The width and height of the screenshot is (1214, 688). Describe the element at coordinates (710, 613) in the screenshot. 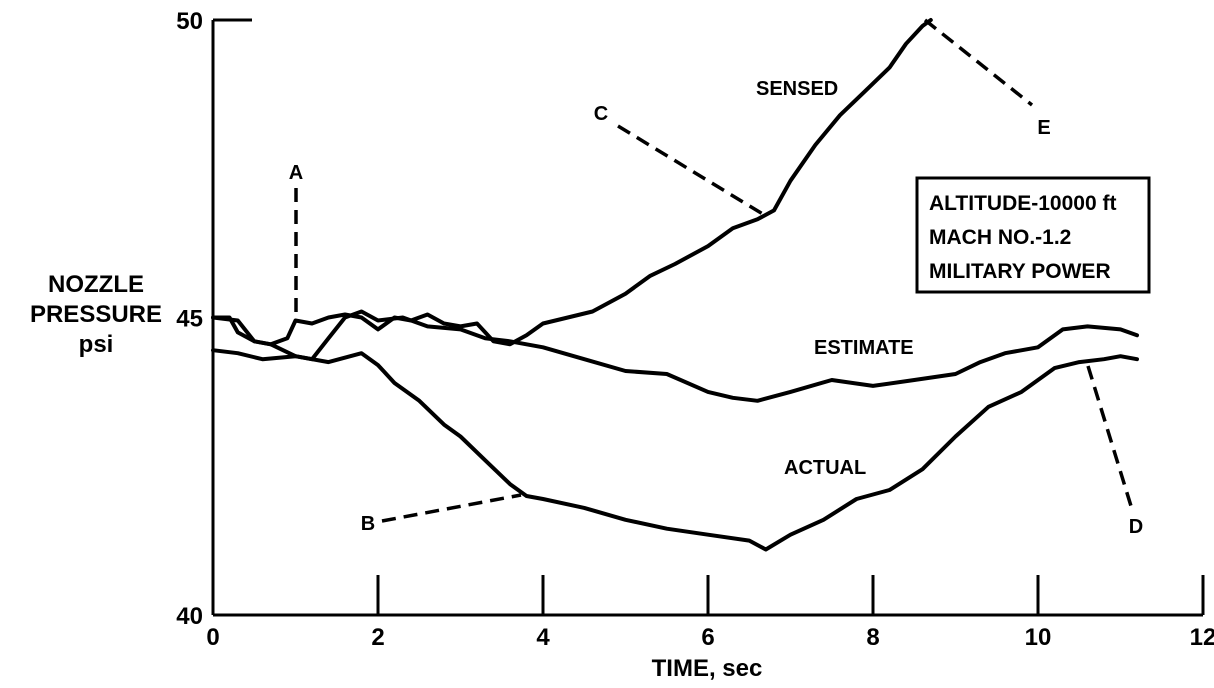

I see `x-ticks: 0 2 4 6 8 10 12` at that location.